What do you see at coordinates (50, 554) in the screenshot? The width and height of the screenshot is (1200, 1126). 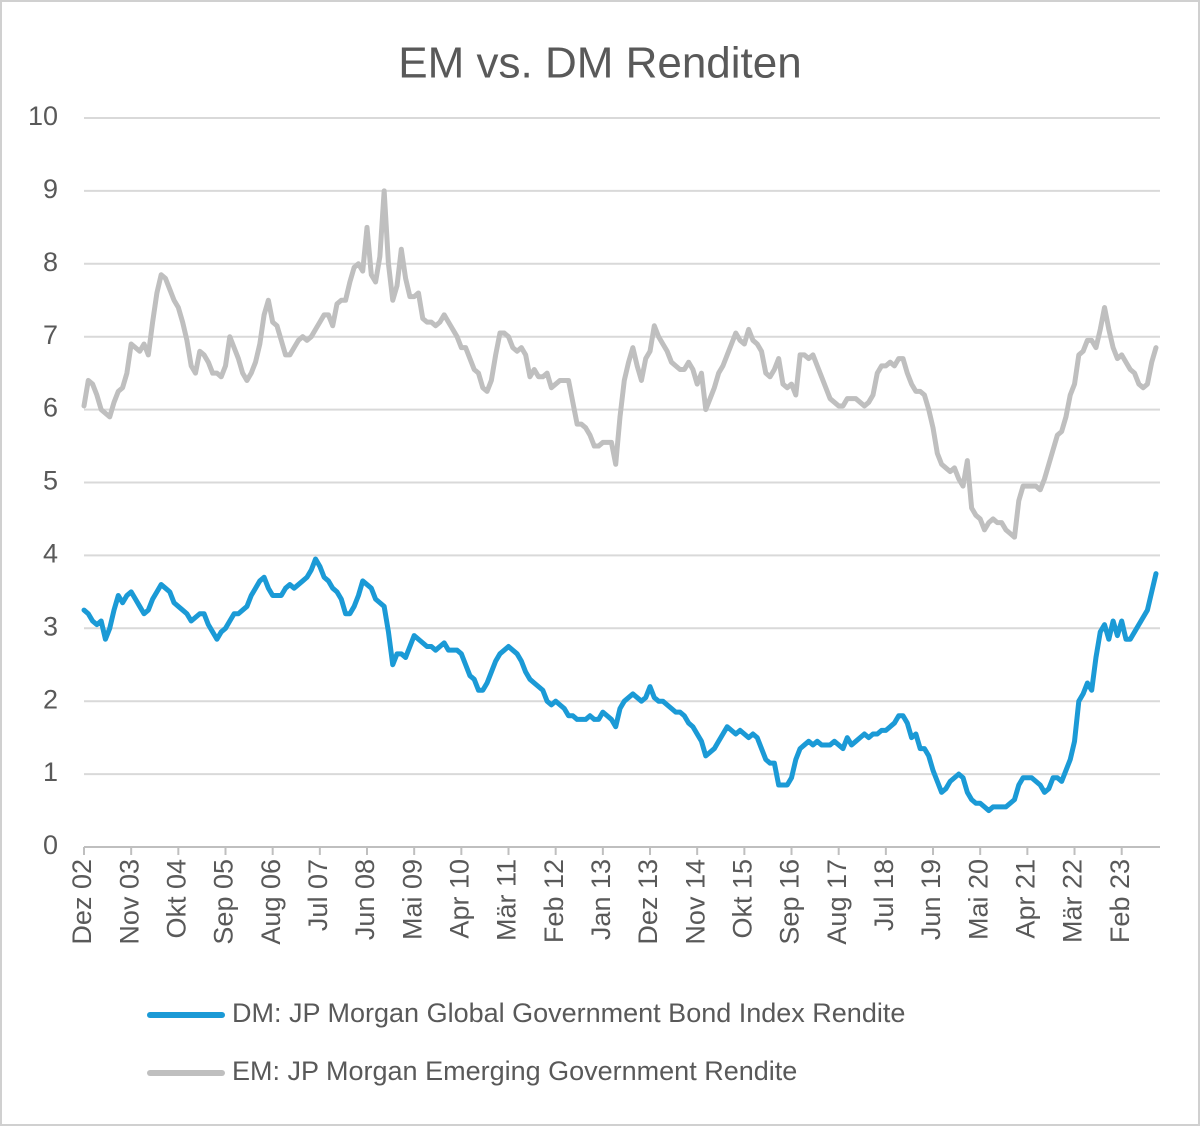 I see `y-tick-label: 4` at bounding box center [50, 554].